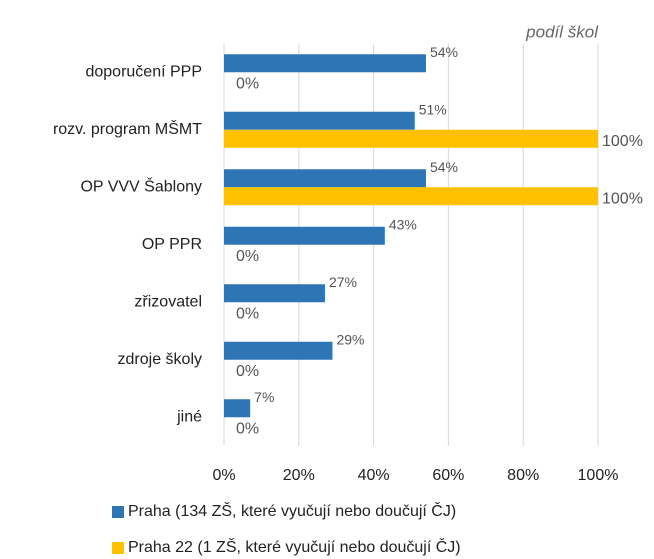 The width and height of the screenshot is (654, 559). What do you see at coordinates (189, 416) in the screenshot?
I see `y-tick-label: jiné` at bounding box center [189, 416].